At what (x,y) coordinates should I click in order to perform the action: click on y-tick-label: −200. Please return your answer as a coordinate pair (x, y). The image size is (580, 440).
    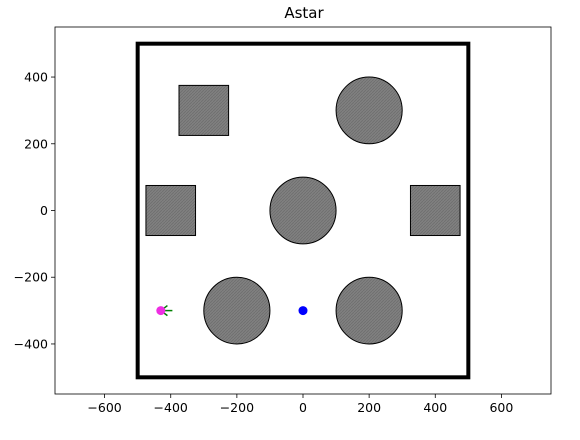
    Looking at the image, I should click on (31, 277).